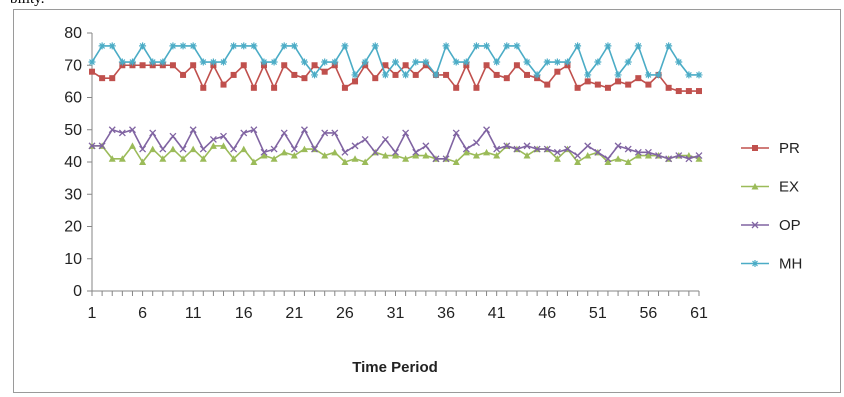 This screenshot has width=844, height=397. What do you see at coordinates (598, 313) in the screenshot?
I see `x-tick-label: 51` at bounding box center [598, 313].